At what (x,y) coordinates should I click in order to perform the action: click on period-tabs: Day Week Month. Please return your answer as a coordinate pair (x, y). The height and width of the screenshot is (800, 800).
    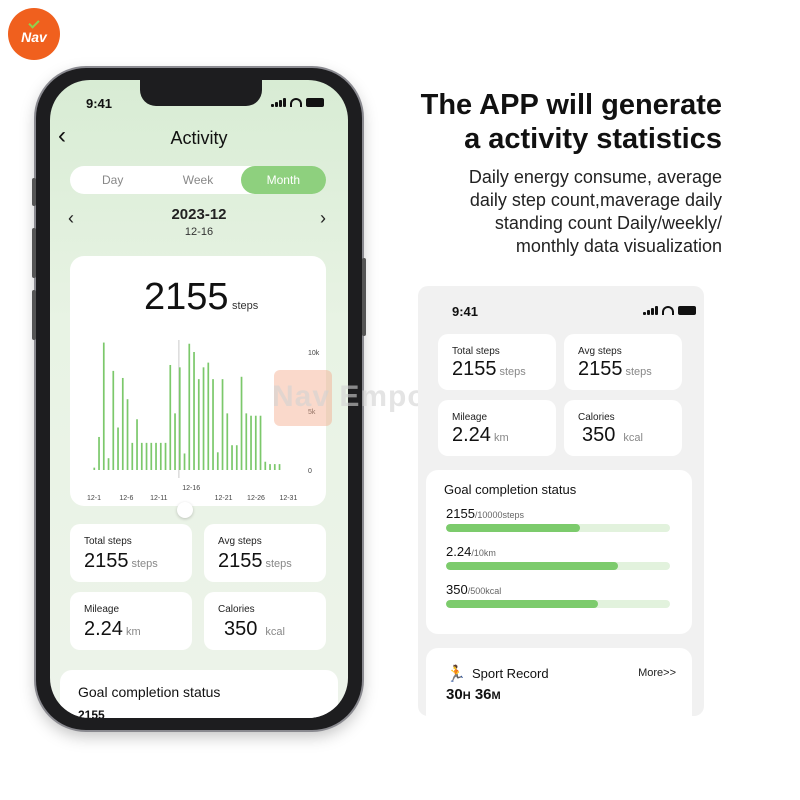
    Looking at the image, I should click on (198, 180).